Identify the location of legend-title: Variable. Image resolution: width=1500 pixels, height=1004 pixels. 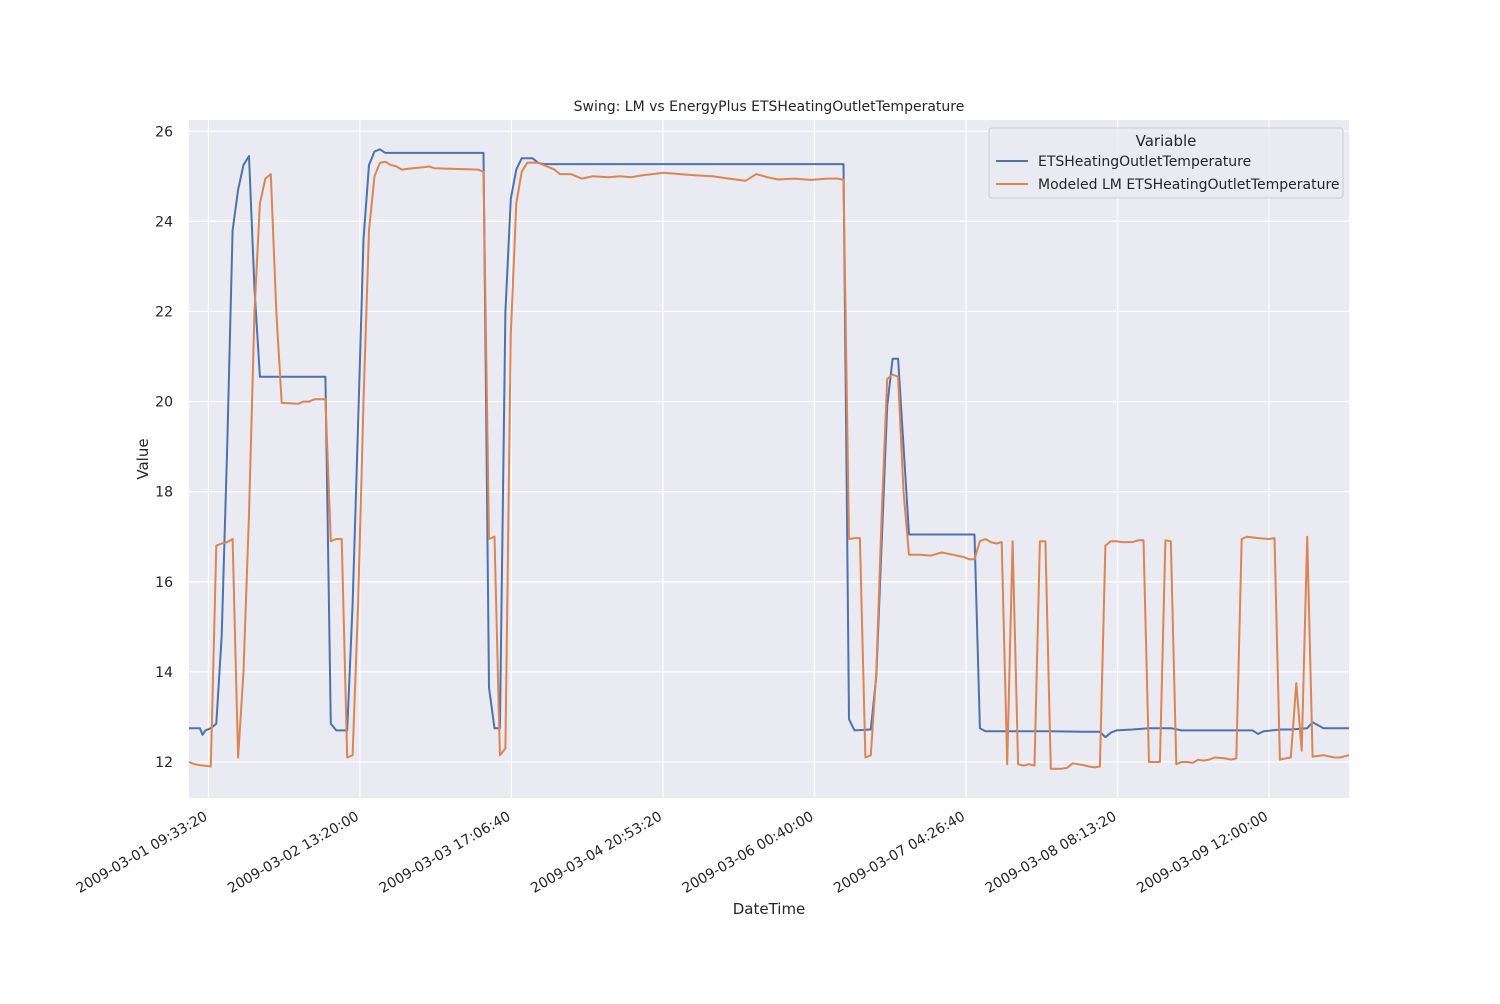
(1166, 141).